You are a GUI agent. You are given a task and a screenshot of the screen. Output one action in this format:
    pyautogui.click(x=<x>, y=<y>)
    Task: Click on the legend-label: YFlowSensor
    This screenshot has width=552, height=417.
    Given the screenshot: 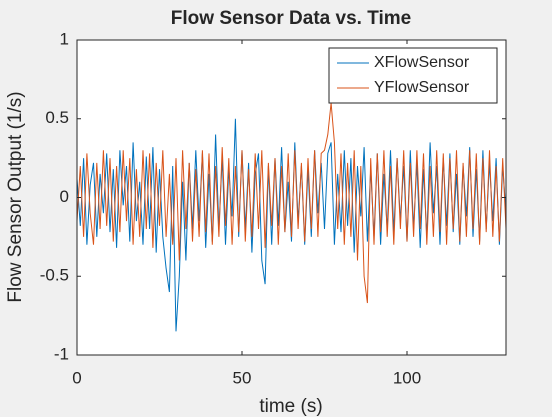 What is the action you would take?
    pyautogui.click(x=422, y=87)
    